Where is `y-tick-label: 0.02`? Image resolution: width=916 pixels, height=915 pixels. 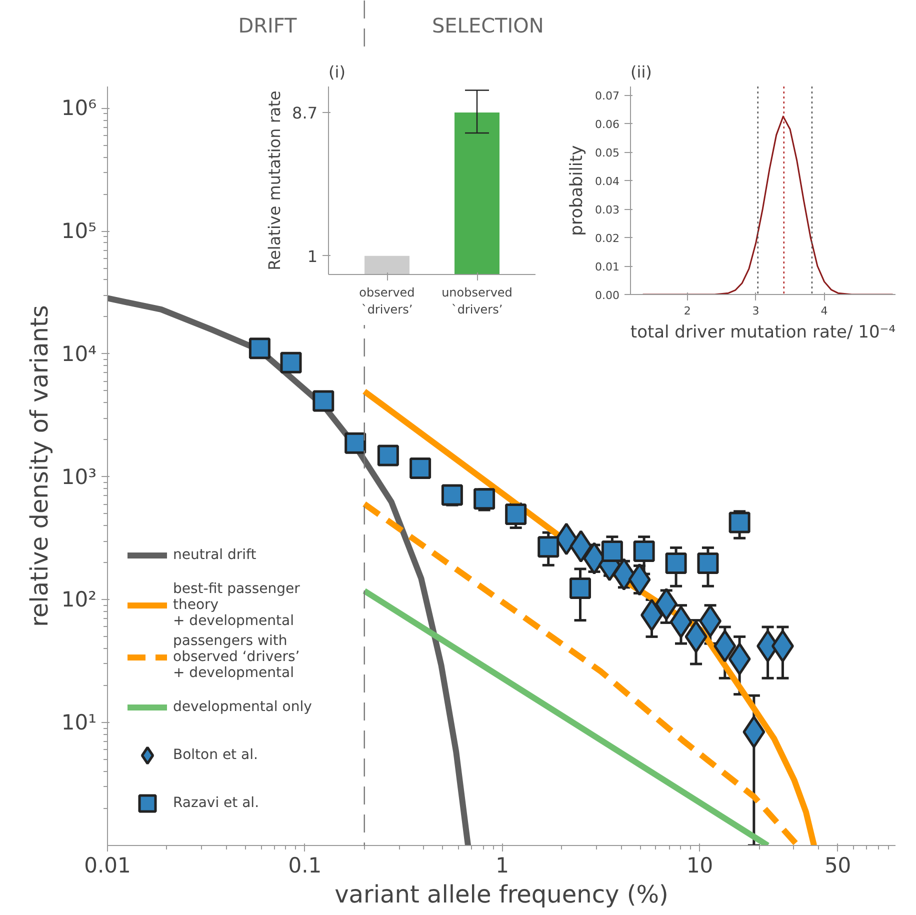
y-tick-label: 0.02 is located at coordinates (607, 239).